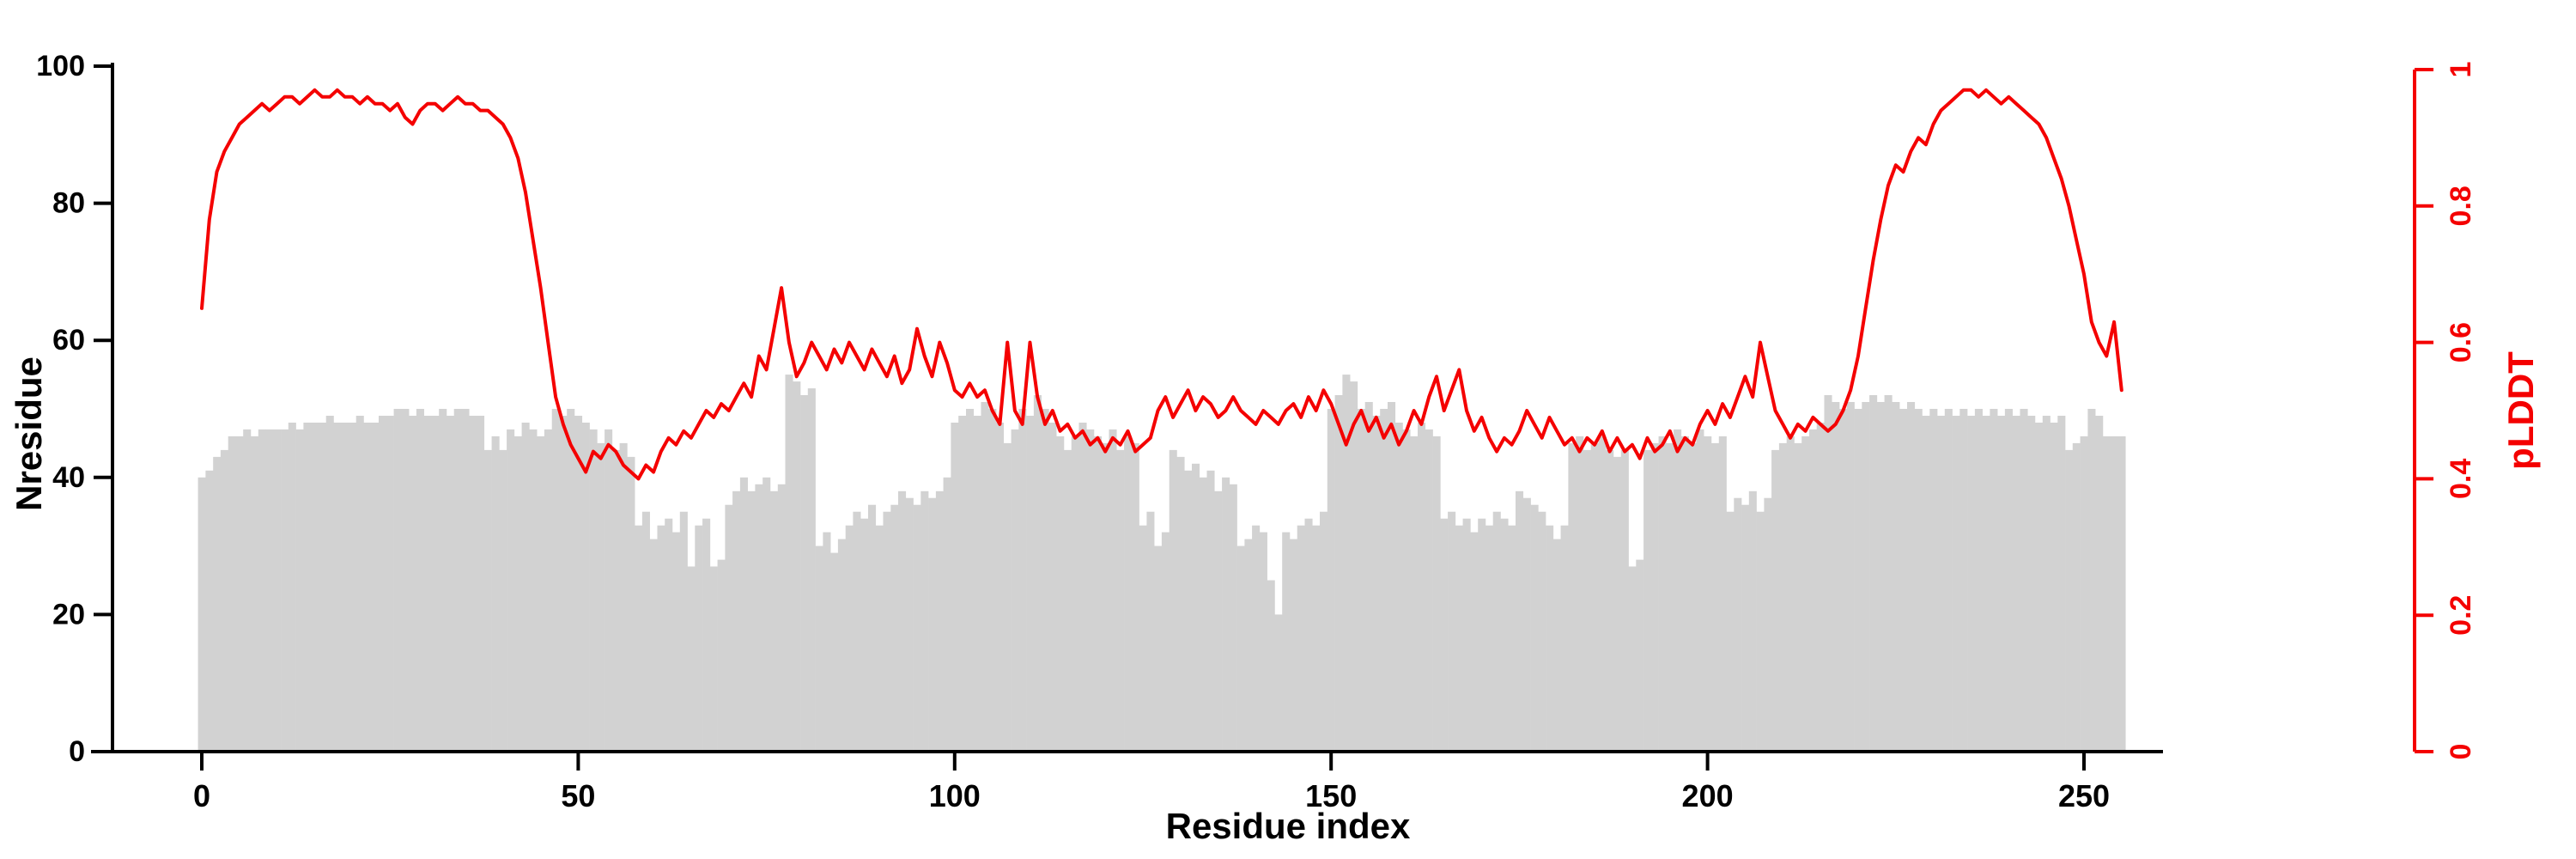 Image resolution: width=2576 pixels, height=859 pixels. What do you see at coordinates (69, 615) in the screenshot?
I see `left-axis-tick-label: 20` at bounding box center [69, 615].